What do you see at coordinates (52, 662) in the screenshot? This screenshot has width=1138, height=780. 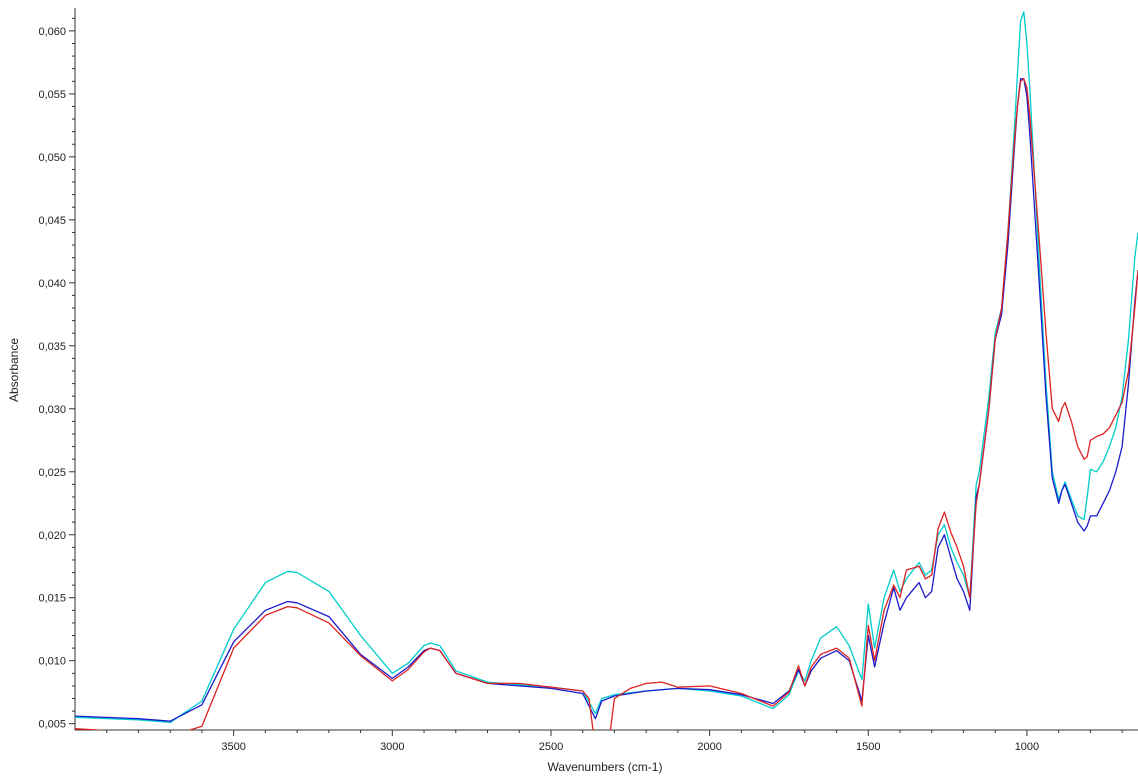 I see `y-tick-label: 0,010` at bounding box center [52, 662].